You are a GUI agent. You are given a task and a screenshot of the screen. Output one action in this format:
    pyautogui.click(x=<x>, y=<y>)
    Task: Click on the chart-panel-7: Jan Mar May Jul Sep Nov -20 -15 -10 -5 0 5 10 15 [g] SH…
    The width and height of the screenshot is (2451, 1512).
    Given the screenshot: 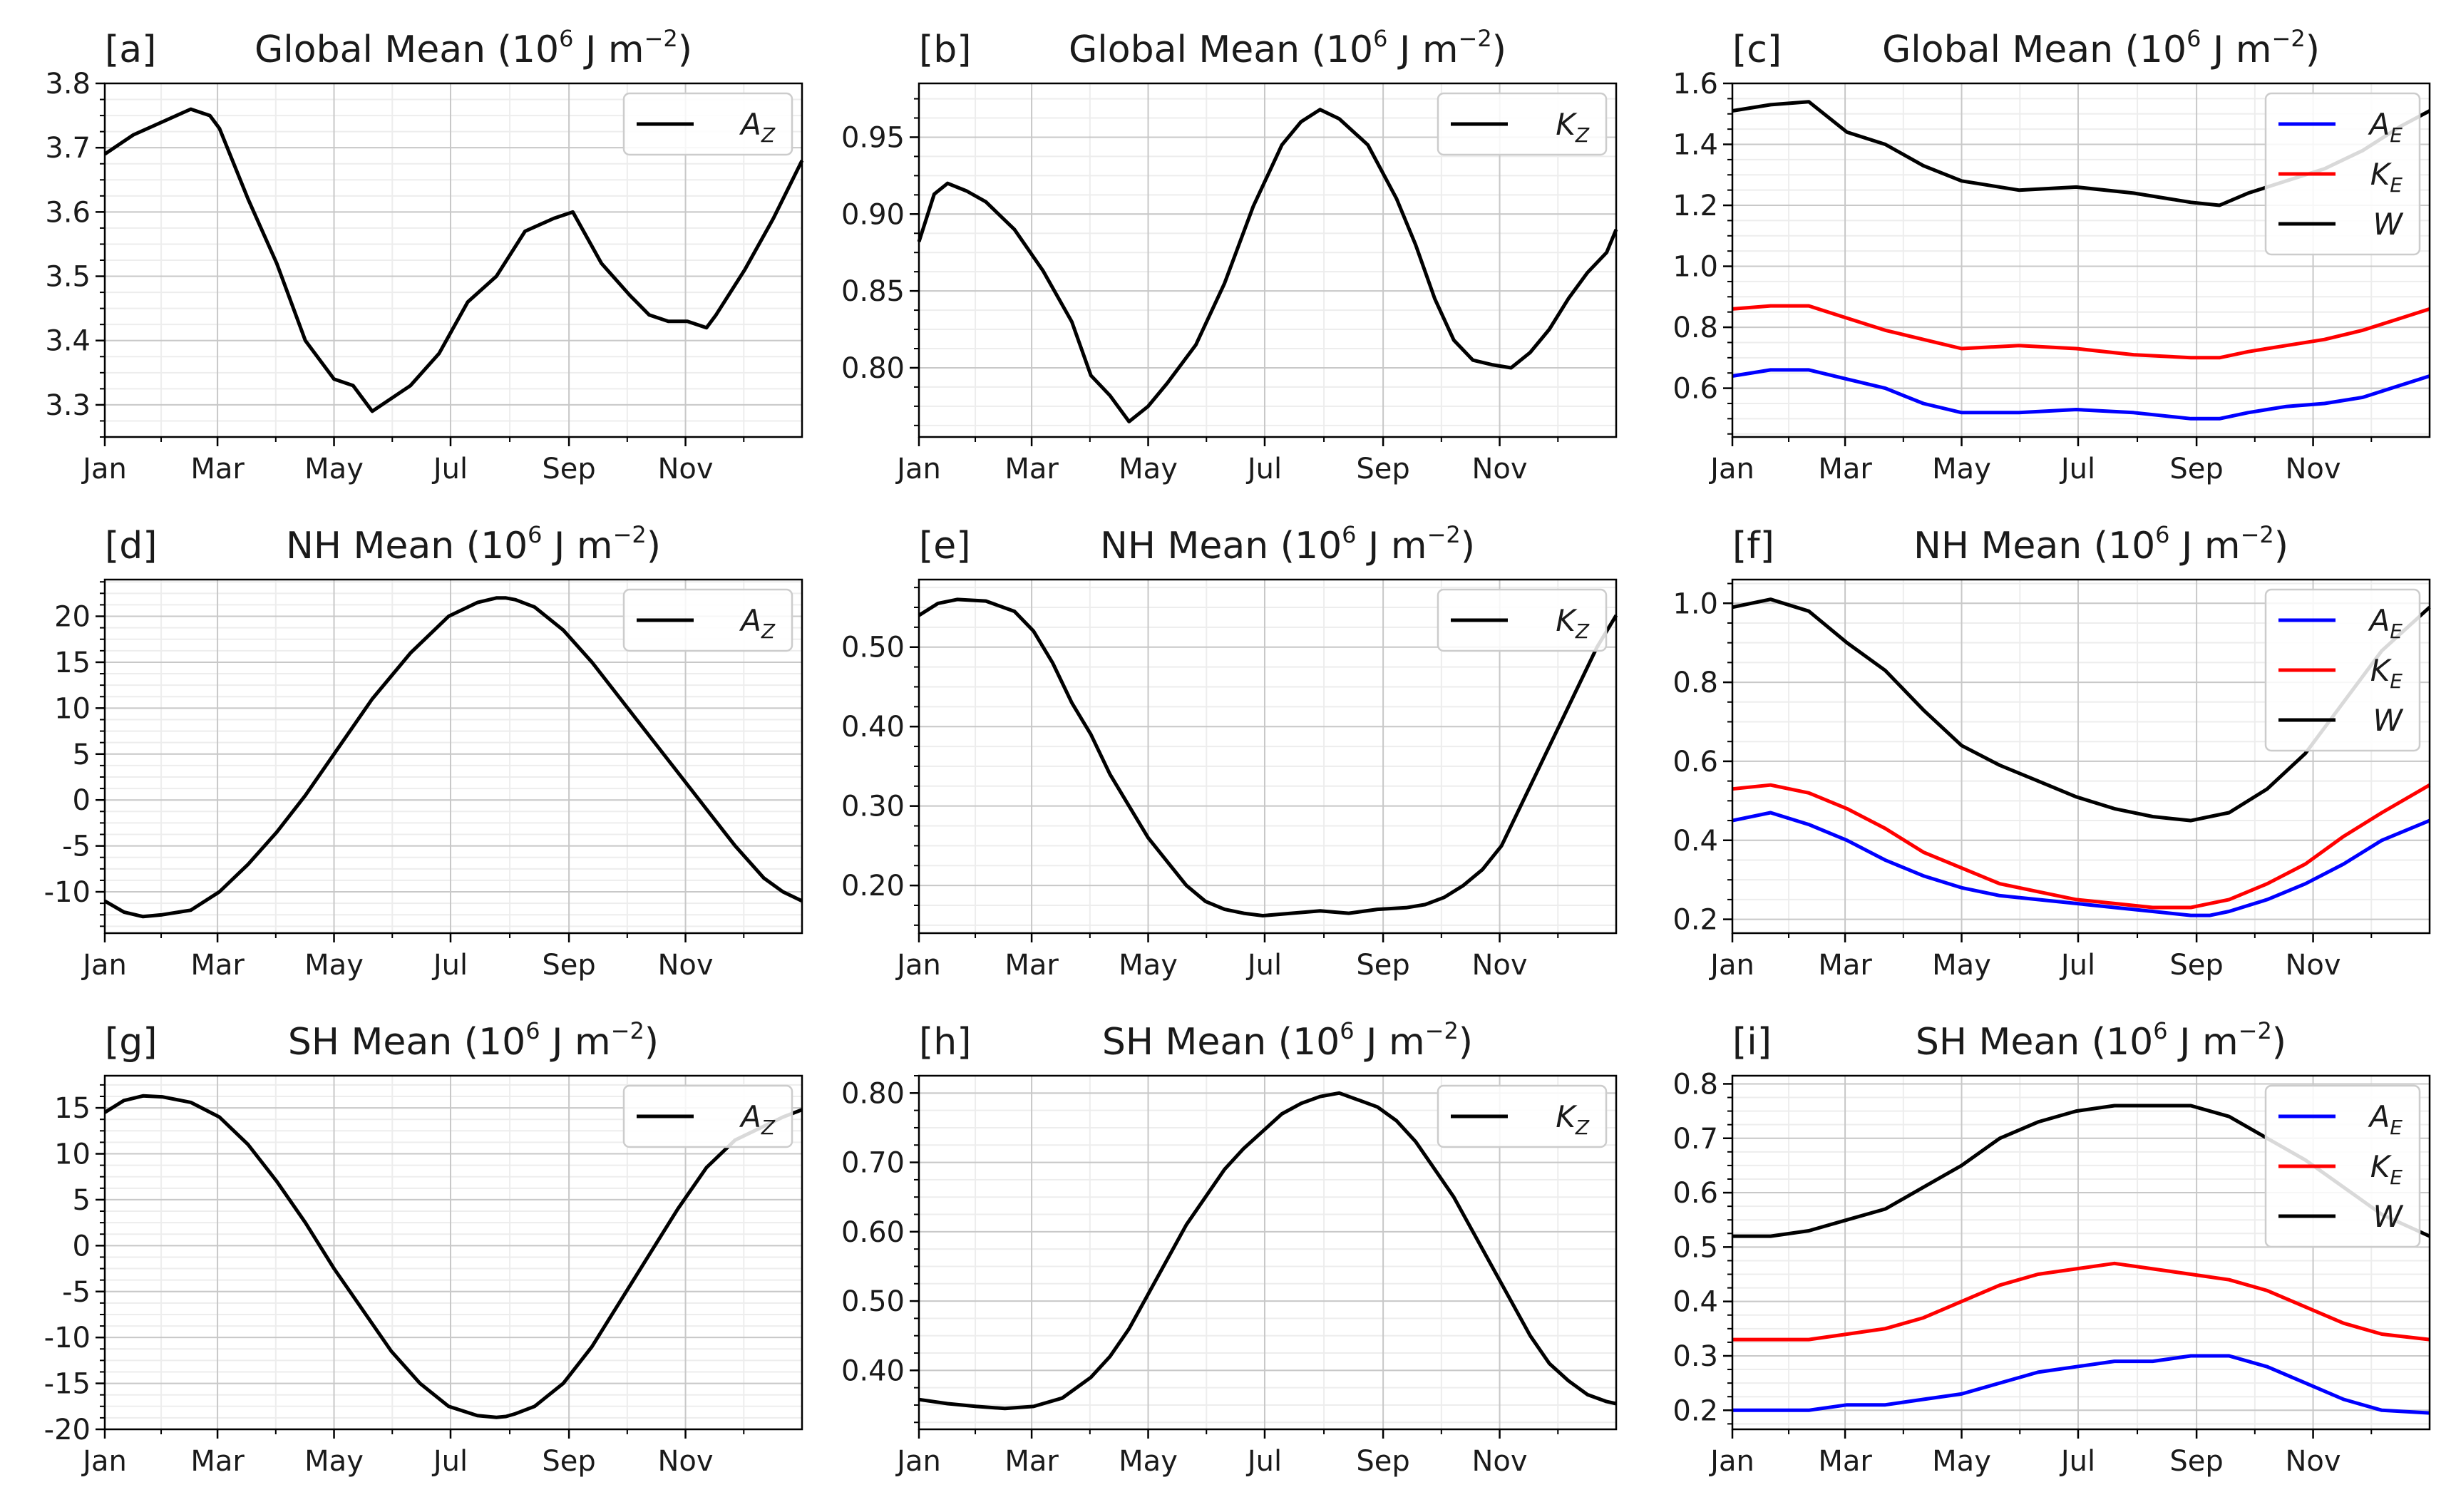 What is the action you would take?
    pyautogui.click(x=423, y=1247)
    